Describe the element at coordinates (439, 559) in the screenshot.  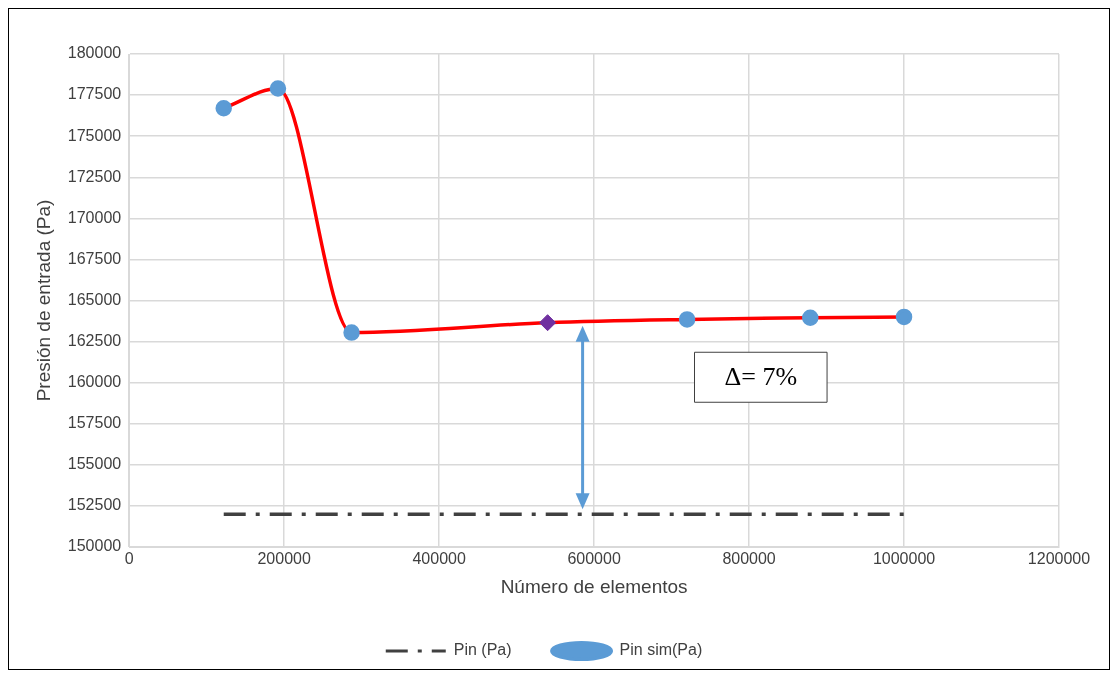
I see `x-tick-label: 400000` at that location.